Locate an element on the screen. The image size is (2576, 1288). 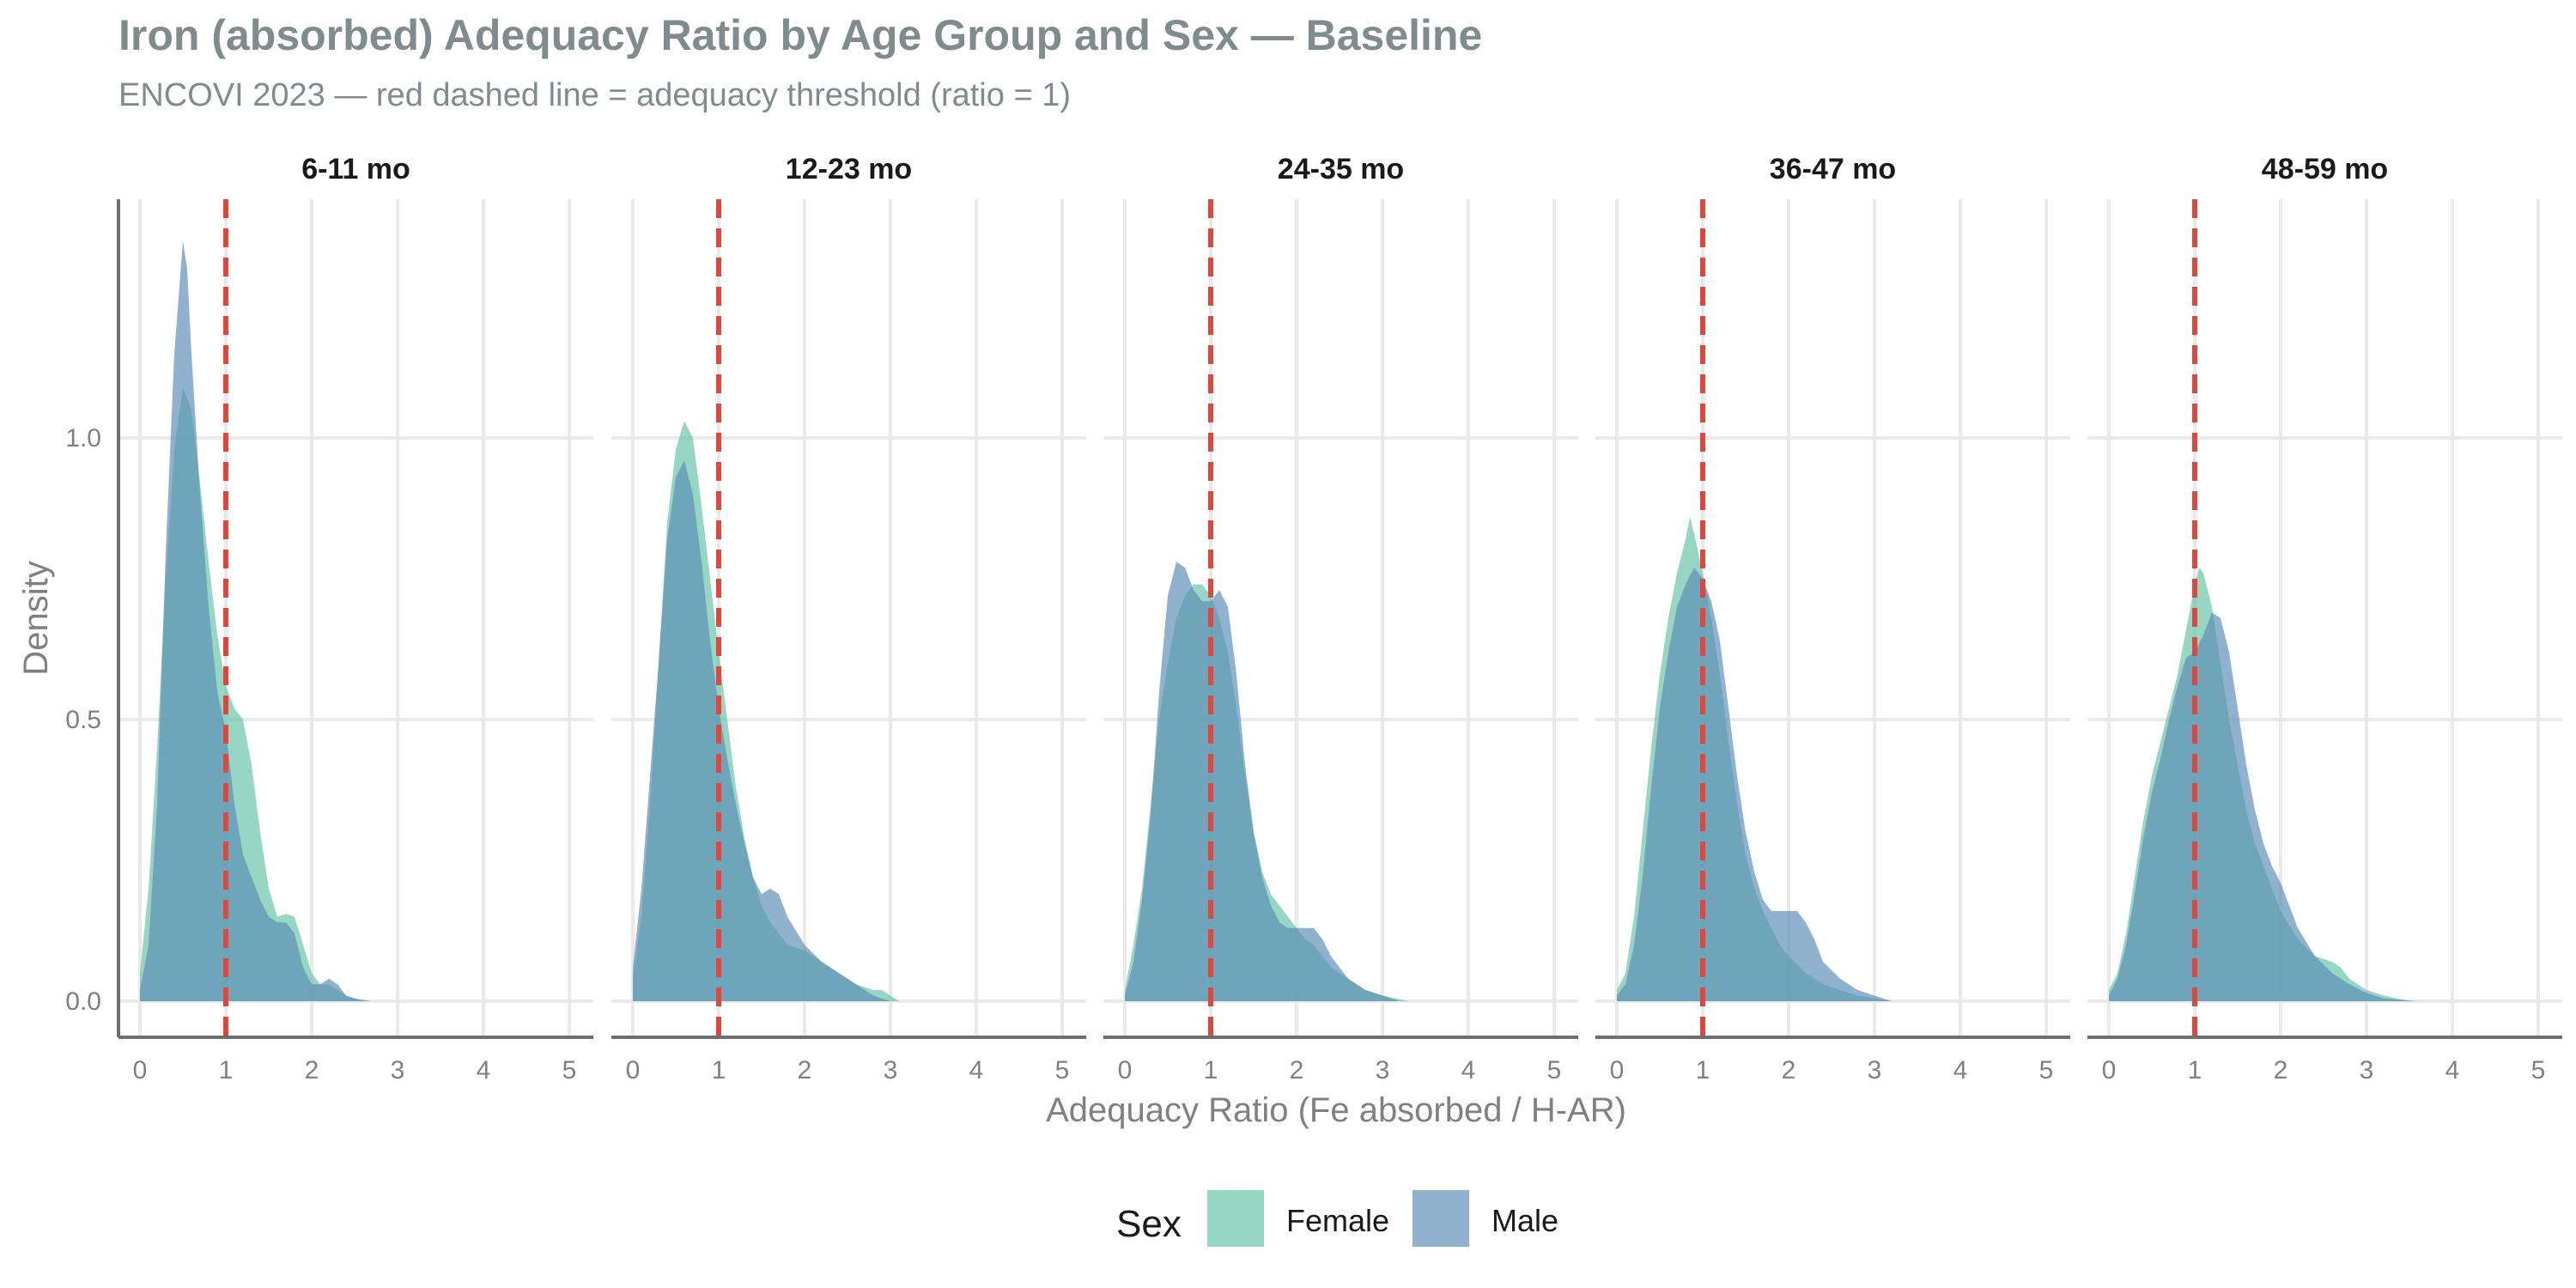
y-axis-title: Density is located at coordinates (36, 618).